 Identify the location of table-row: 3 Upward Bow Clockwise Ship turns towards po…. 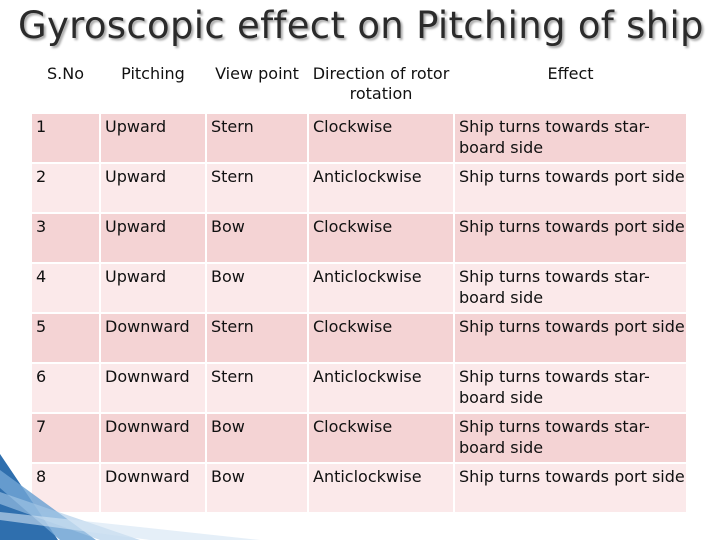
(359, 238).